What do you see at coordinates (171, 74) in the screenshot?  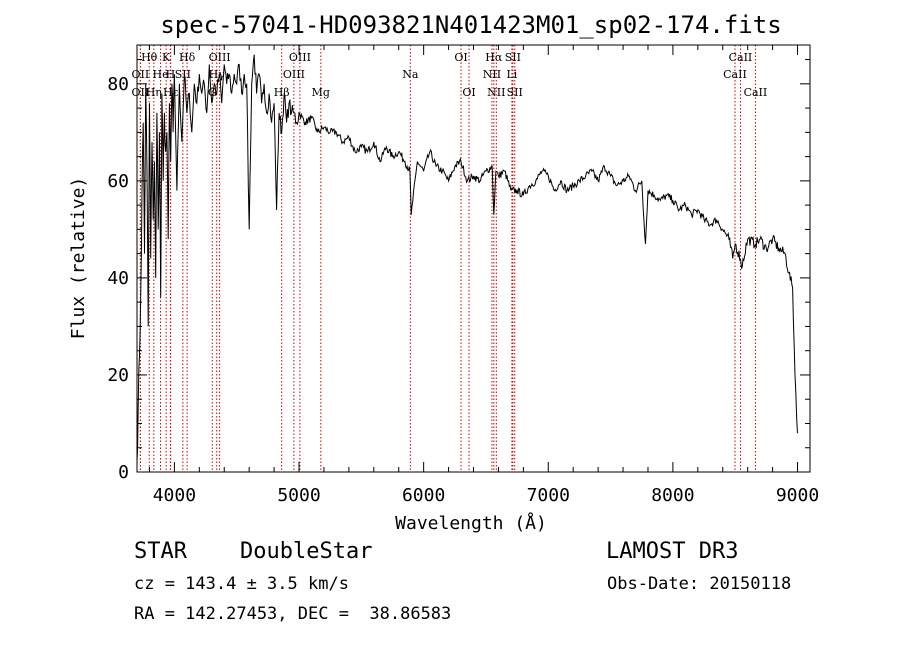 I see `line-marker-label: H` at bounding box center [171, 74].